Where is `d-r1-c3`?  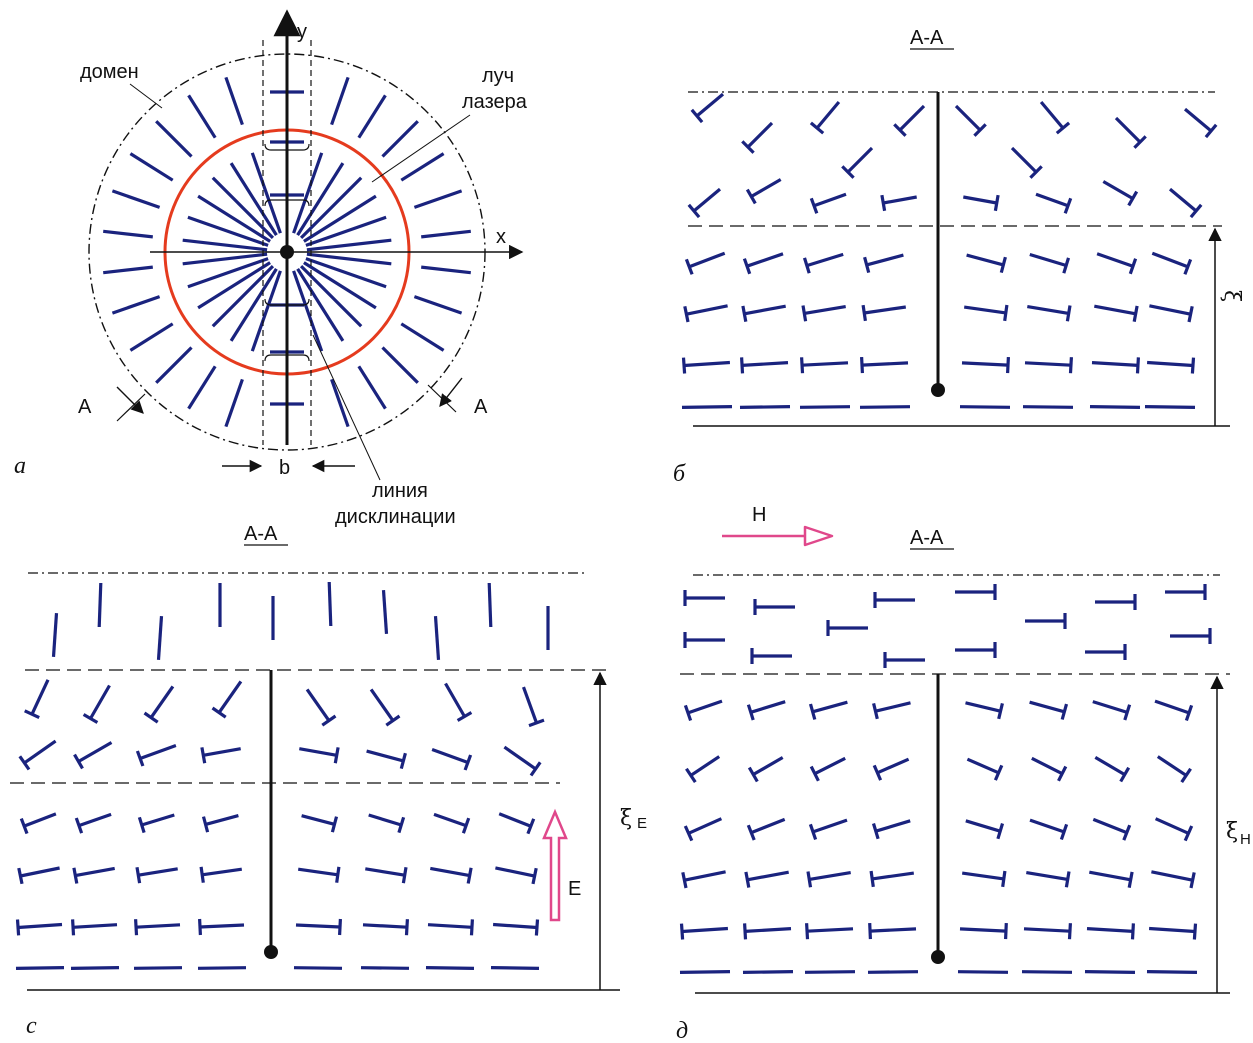
d-r1-c3 is located at coordinates (891, 769).